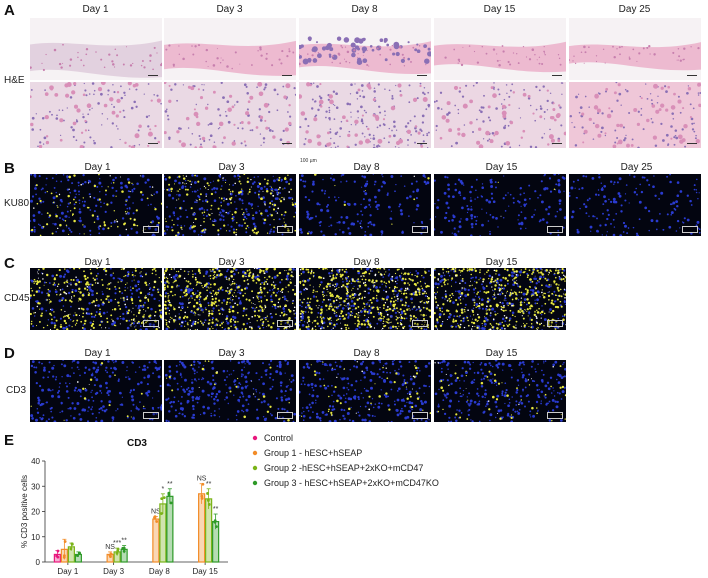 The image size is (708, 578). What do you see at coordinates (501, 353) in the screenshot?
I see `panel-d-day-label: Day 15` at bounding box center [501, 353].